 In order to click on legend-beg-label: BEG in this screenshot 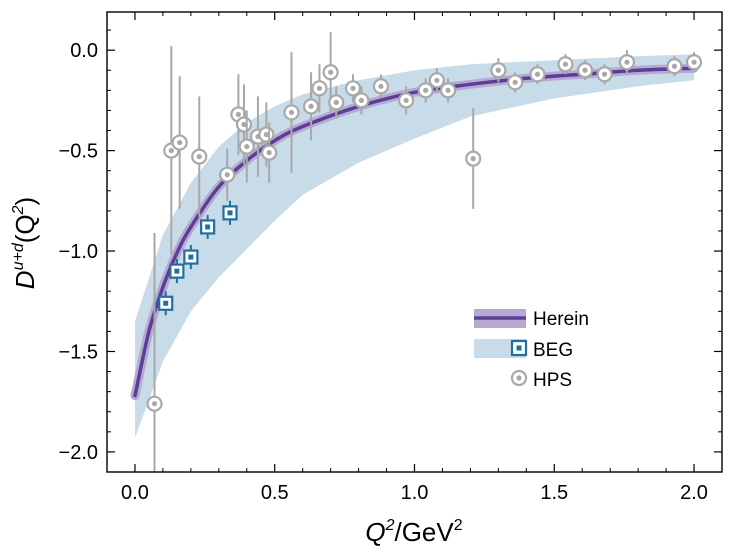, I will do `click(553, 350)`.